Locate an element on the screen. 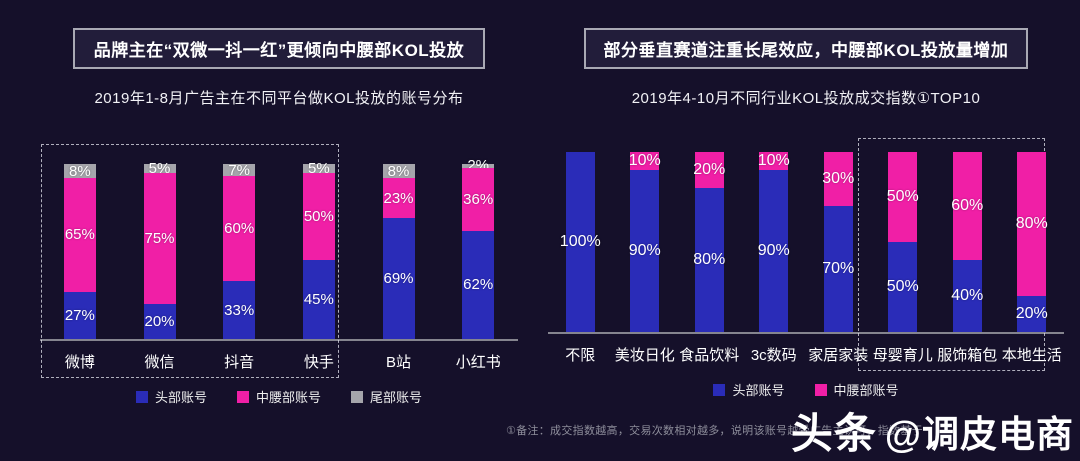 The width and height of the screenshot is (1080, 461). segment-value-label: 100% is located at coordinates (580, 241).